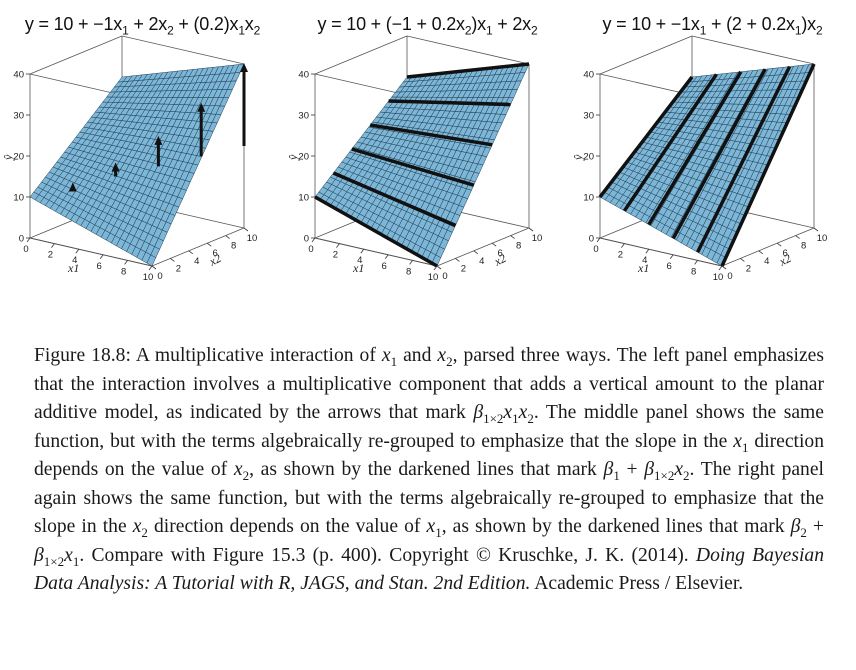 Image resolution: width=856 pixels, height=670 pixels. Describe the element at coordinates (408, 271) in the screenshot. I see `x1-tick-label: 8` at that location.